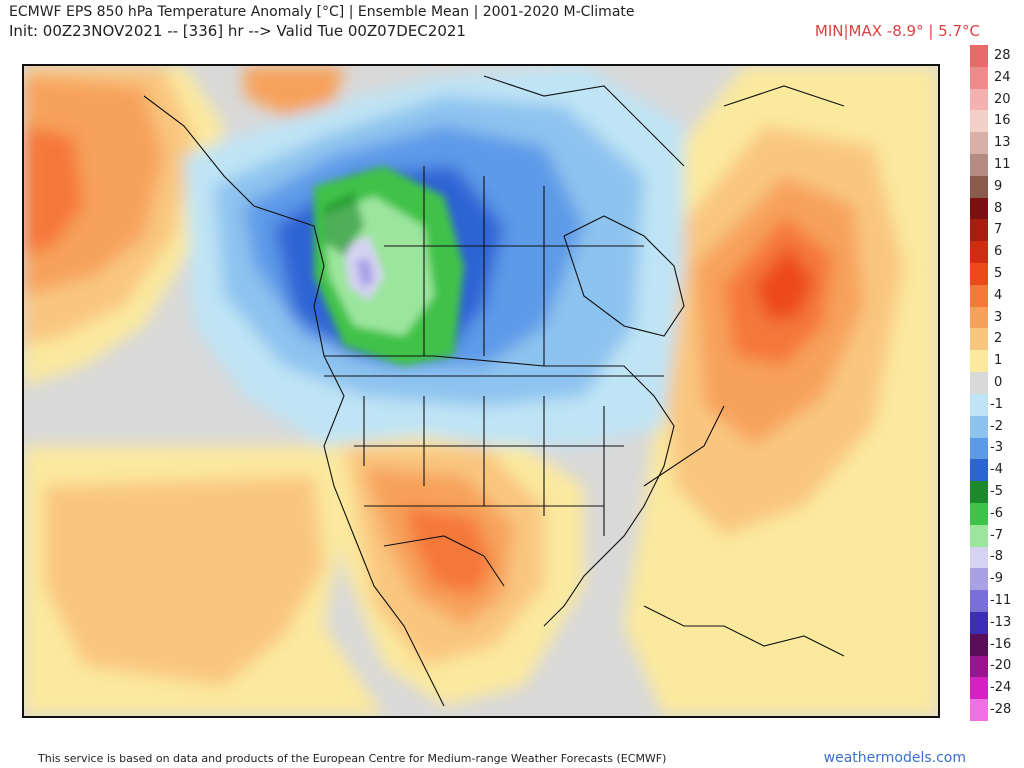 The height and width of the screenshot is (768, 1024). I want to click on colorbar-label: 4, so click(998, 295).